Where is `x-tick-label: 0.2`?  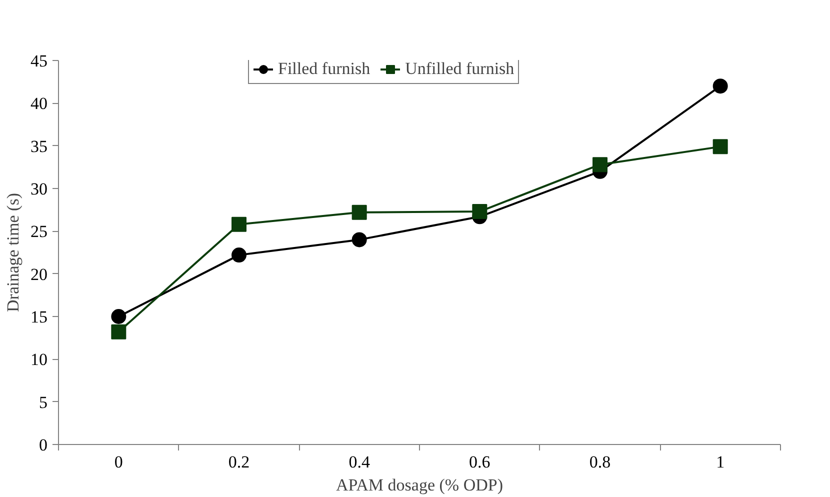
x-tick-label: 0.2 is located at coordinates (239, 462).